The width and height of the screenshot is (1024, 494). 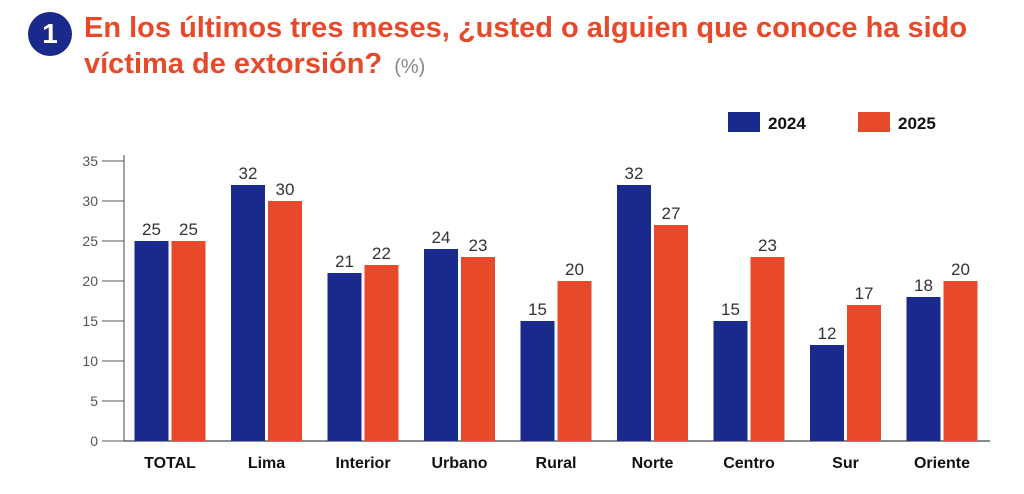 What do you see at coordinates (917, 123) in the screenshot?
I see `legend-label-2025: 2025` at bounding box center [917, 123].